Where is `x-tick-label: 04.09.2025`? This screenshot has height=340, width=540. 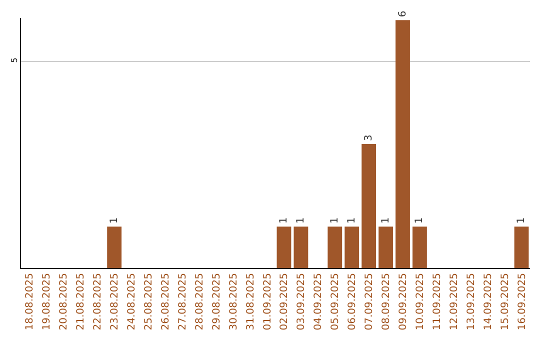
x-tick-label: 04.09.2025 is located at coordinates (318, 301).